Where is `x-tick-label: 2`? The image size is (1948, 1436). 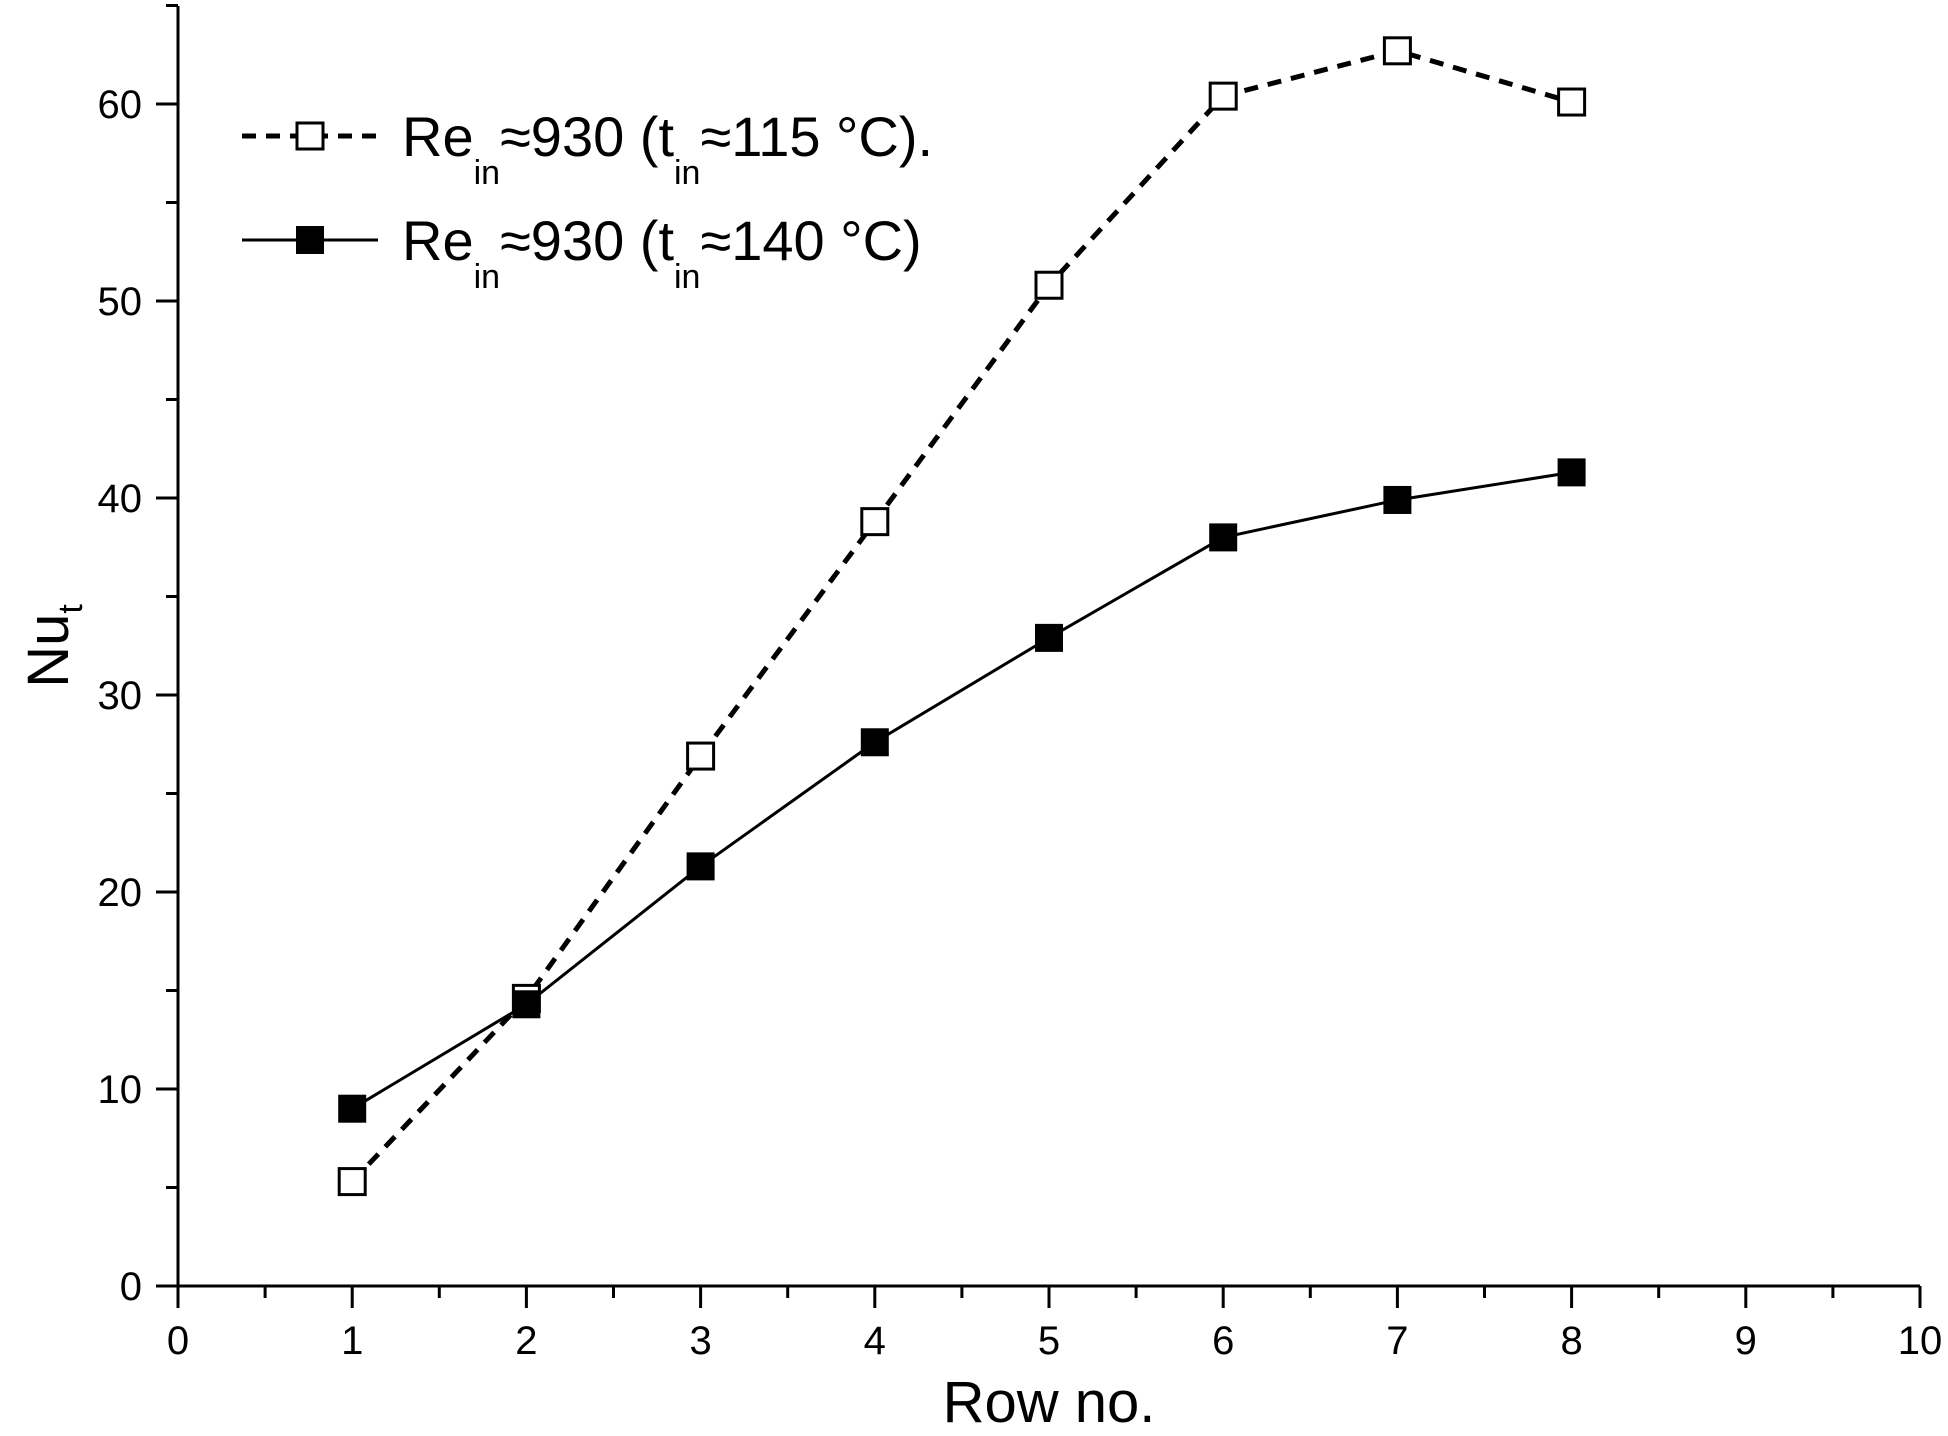 x-tick-label: 2 is located at coordinates (526, 1341).